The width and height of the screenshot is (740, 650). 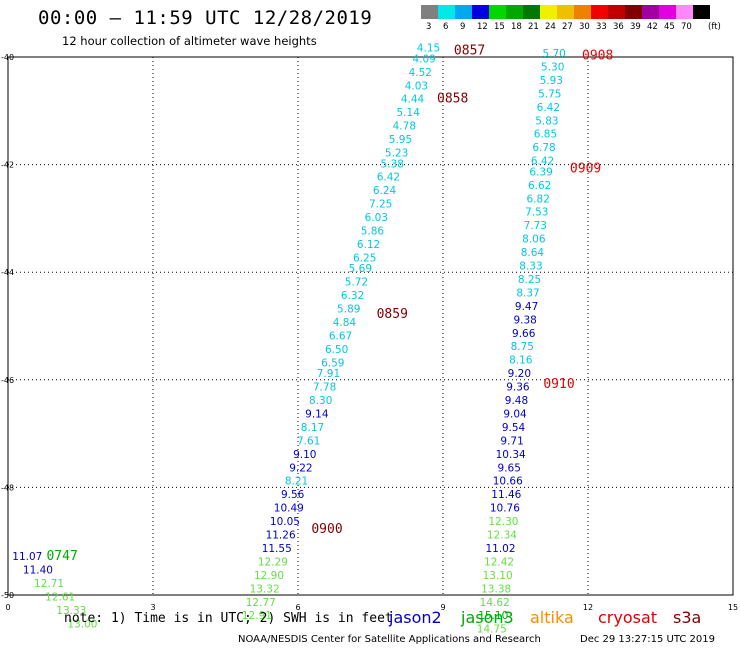 I want to click on wave-height-value: 5.70, so click(x=553, y=54).